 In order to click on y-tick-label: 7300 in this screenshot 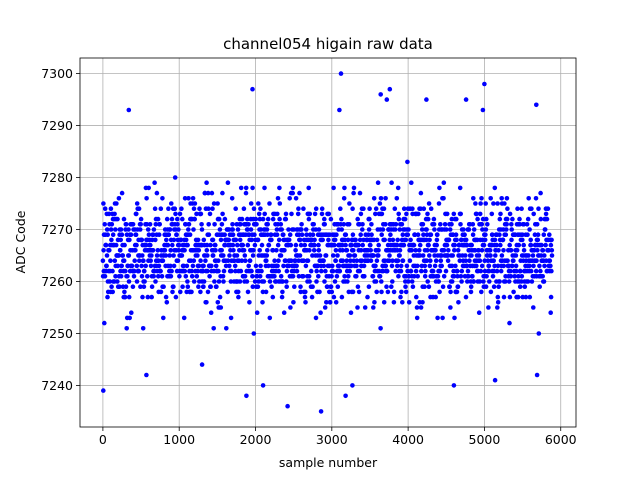, I will do `click(57, 73)`.